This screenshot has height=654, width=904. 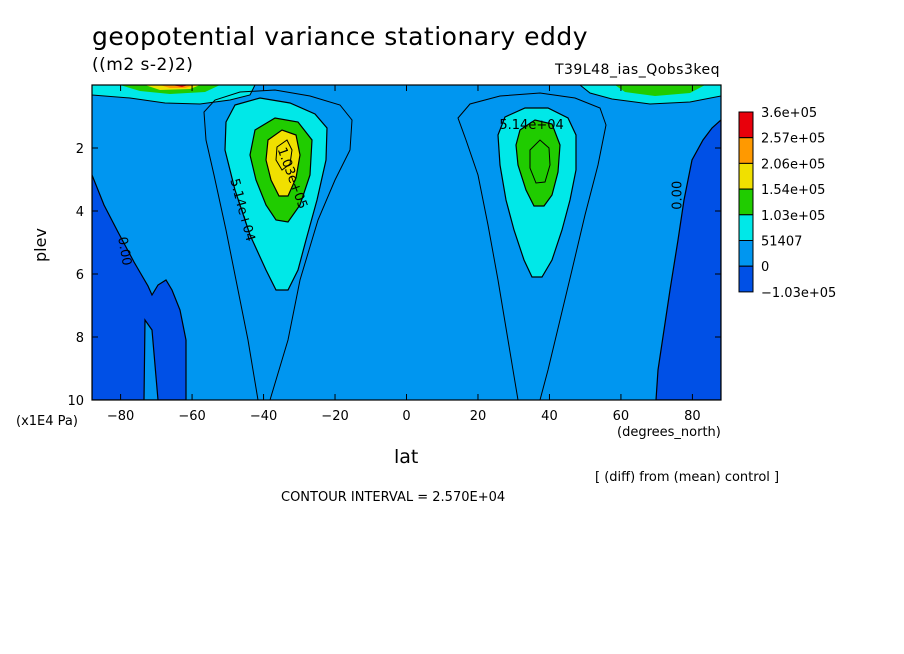 I want to click on fill-south-yellow, so click(x=283, y=163).